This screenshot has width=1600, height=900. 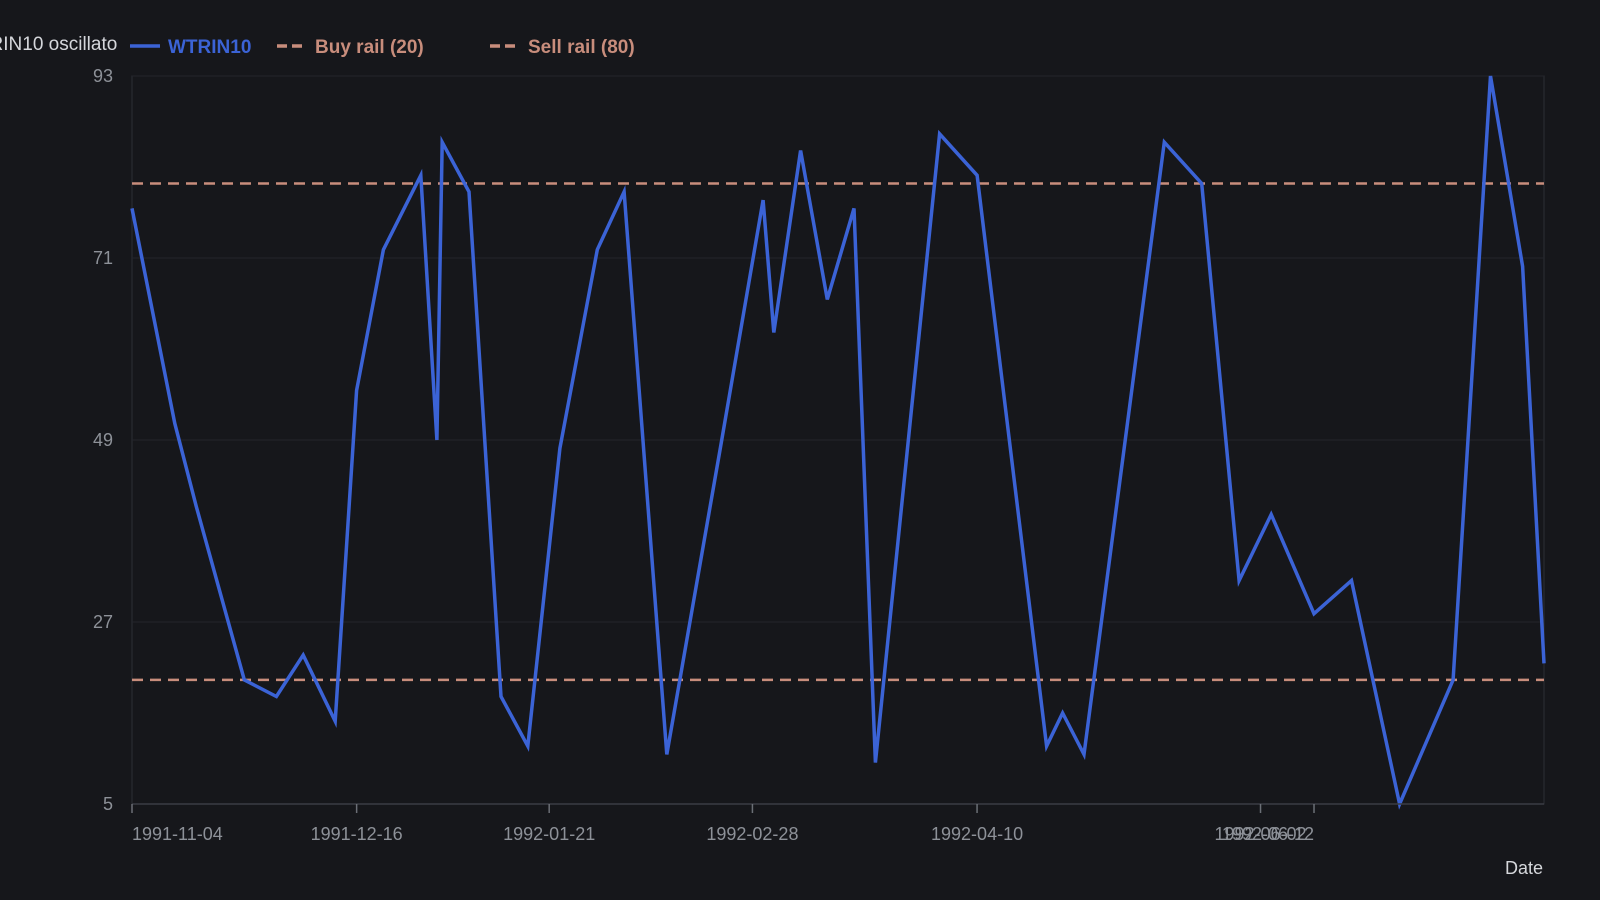 I want to click on y-tick-label: 27, so click(x=103, y=622).